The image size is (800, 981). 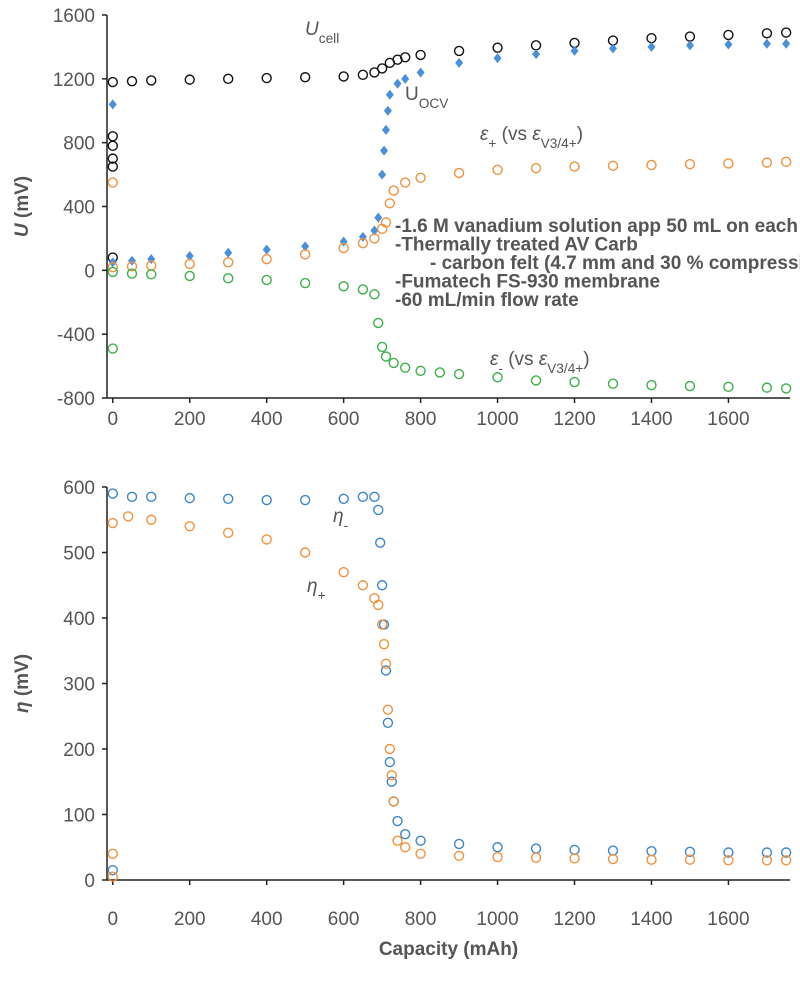 I want to click on label-part: cell, so click(x=329, y=38).